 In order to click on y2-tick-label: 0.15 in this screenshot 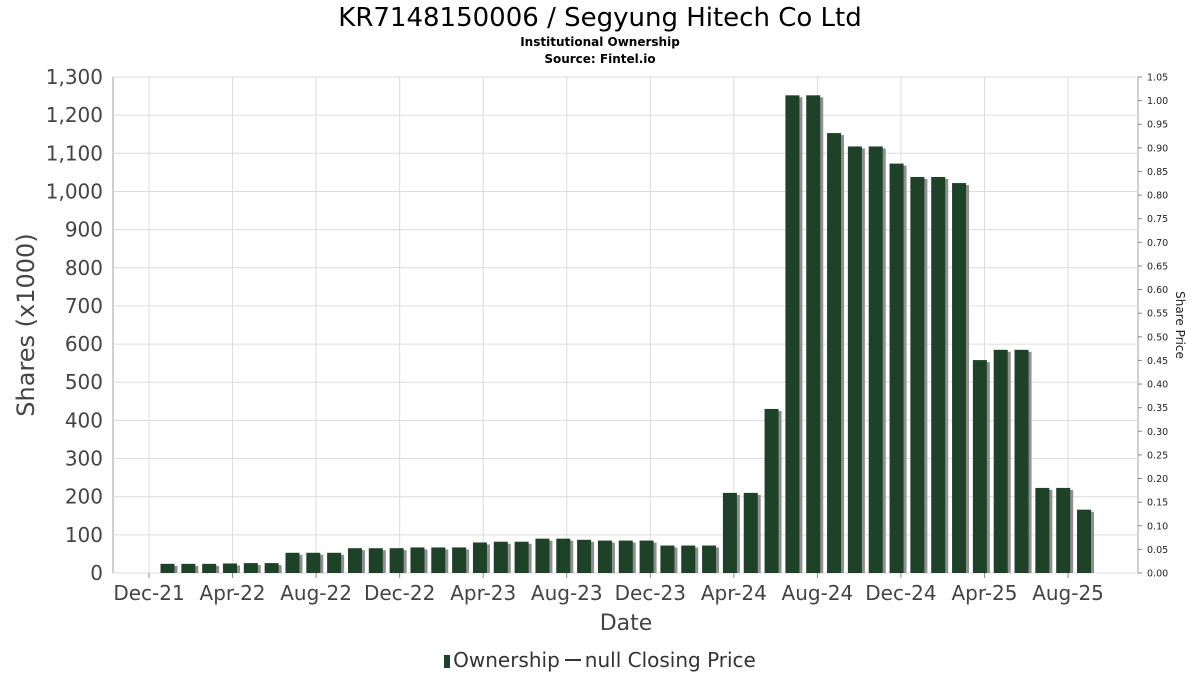, I will do `click(1157, 503)`.